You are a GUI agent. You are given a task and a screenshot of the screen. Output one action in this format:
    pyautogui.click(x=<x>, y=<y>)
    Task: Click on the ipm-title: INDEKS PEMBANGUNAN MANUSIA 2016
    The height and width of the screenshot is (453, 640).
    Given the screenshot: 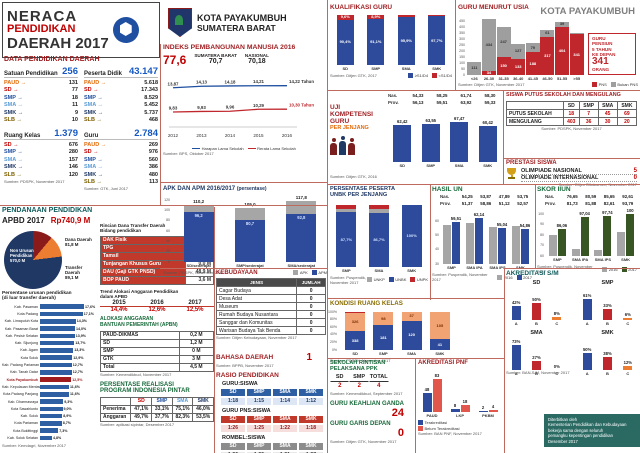 What is the action you would take?
    pyautogui.click(x=229, y=47)
    